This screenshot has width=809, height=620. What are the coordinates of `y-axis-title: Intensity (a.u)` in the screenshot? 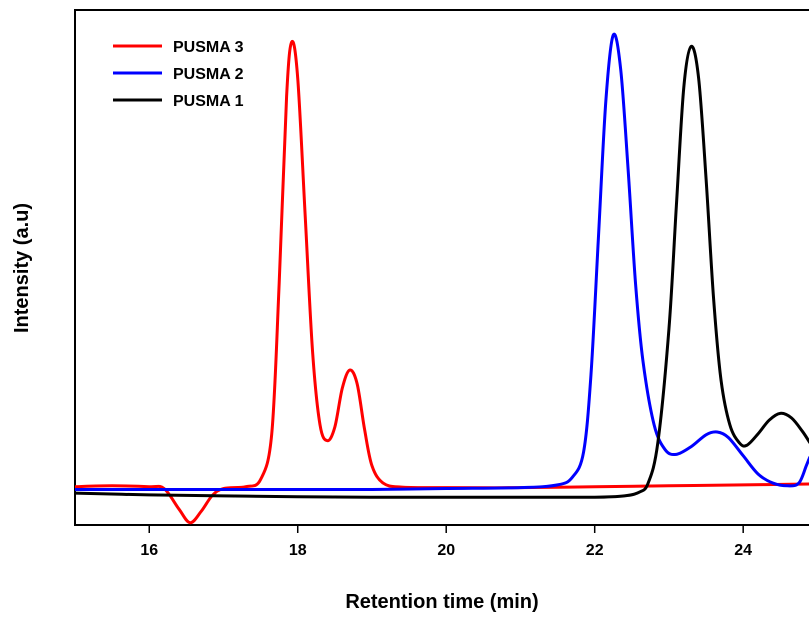 It's located at (22, 268).